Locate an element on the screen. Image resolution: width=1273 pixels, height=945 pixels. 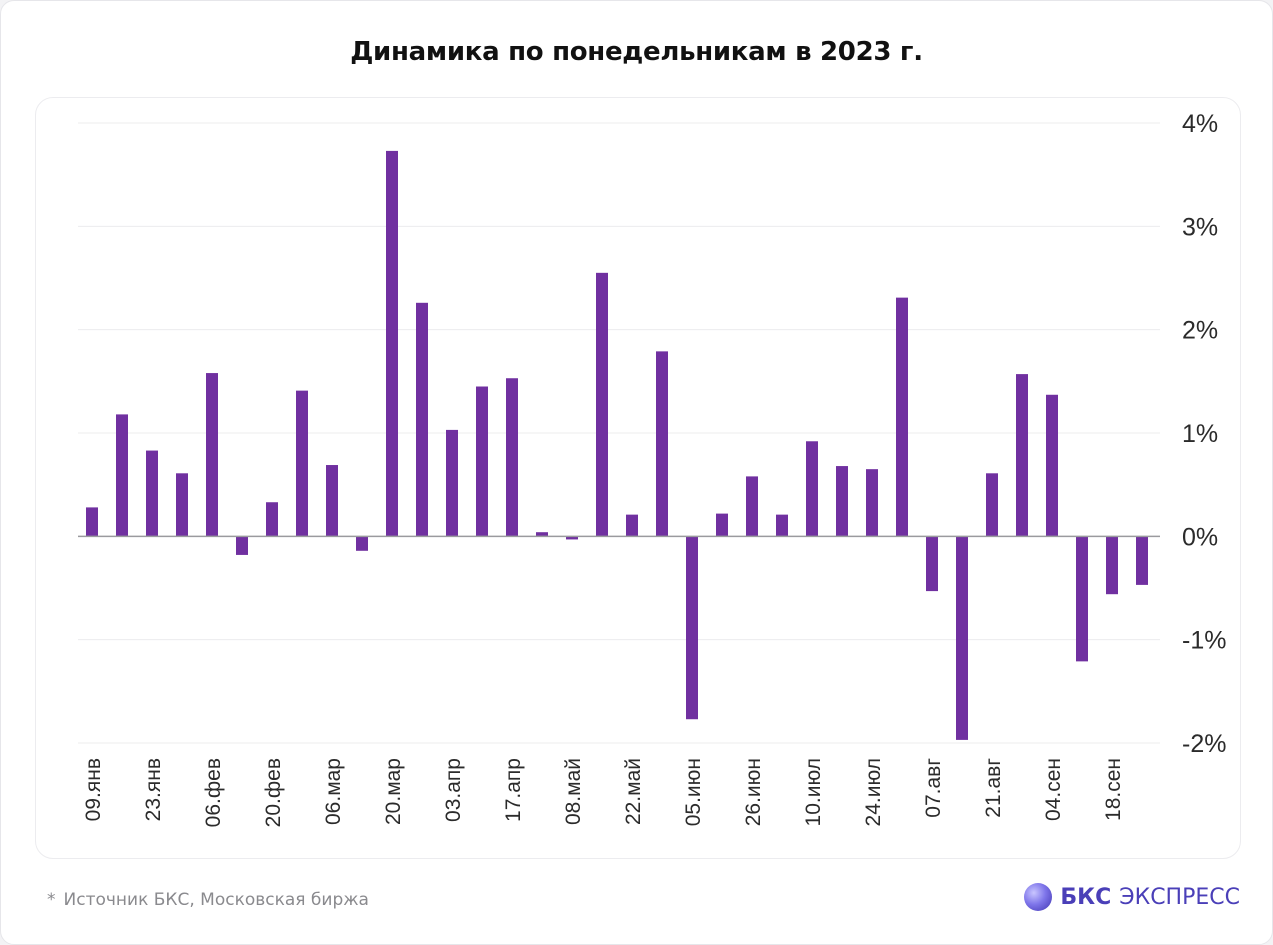
footnote-text: Источник БКС, Московская биржа is located at coordinates (216, 900).